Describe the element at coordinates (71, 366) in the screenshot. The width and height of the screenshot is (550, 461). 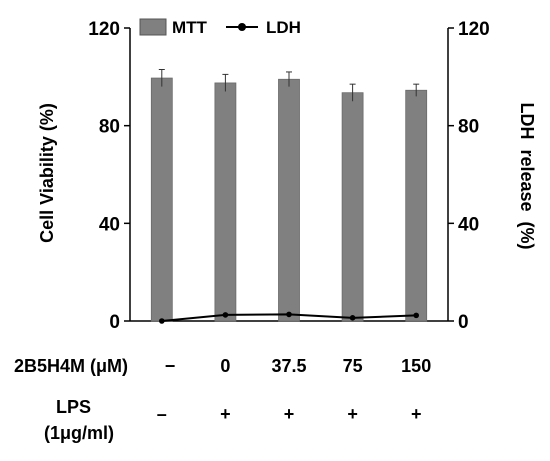
I see `row-label-2b5h4m: 2B5H4M (μM)` at that location.